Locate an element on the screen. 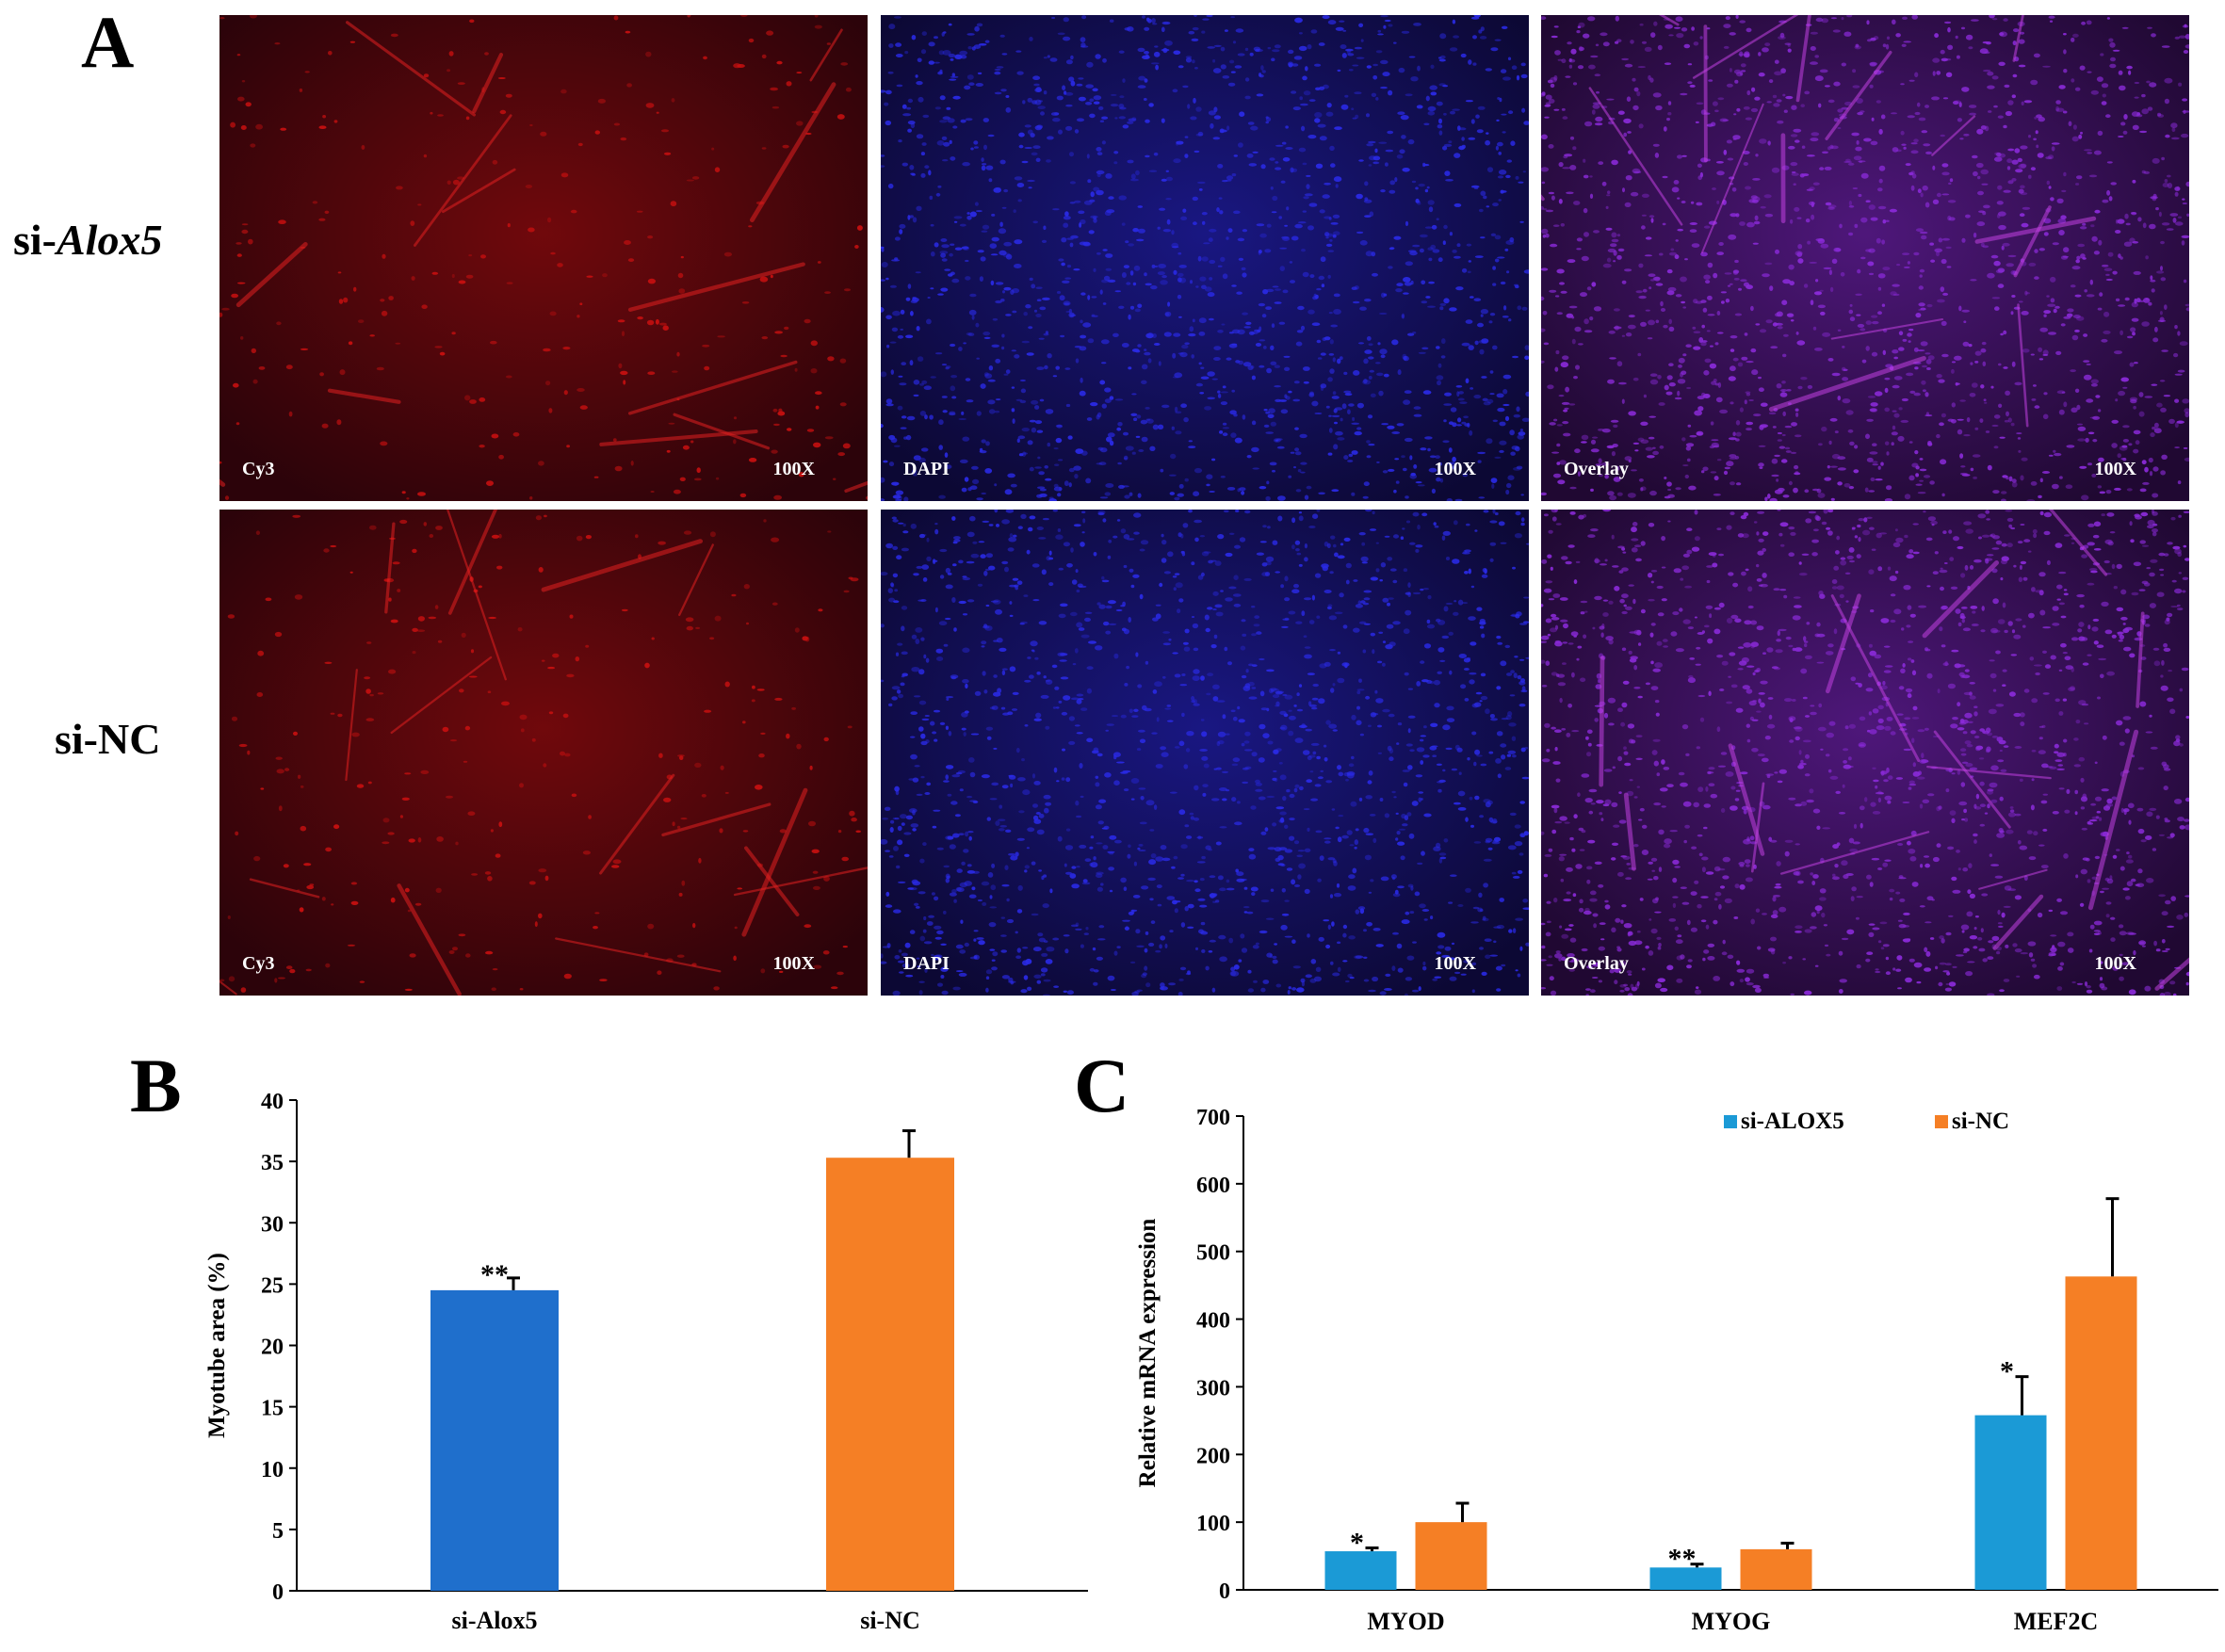 This screenshot has height=1652, width=2225. bar-myod-si-nc is located at coordinates (1451, 1556).